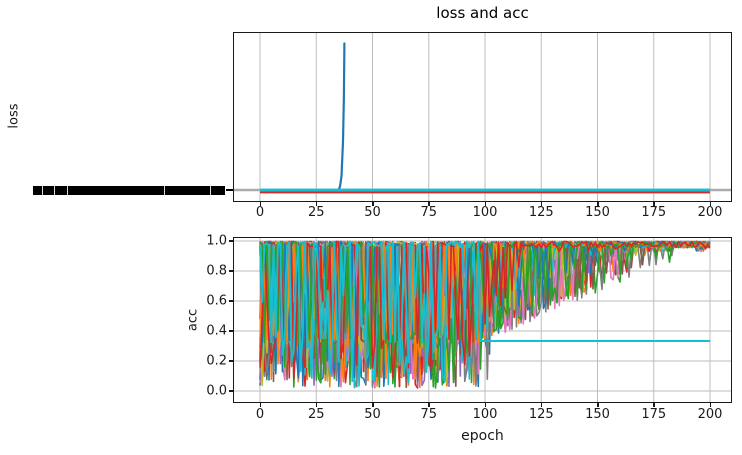  Describe the element at coordinates (482, 13) in the screenshot. I see `chart-title: loss and acc` at that location.